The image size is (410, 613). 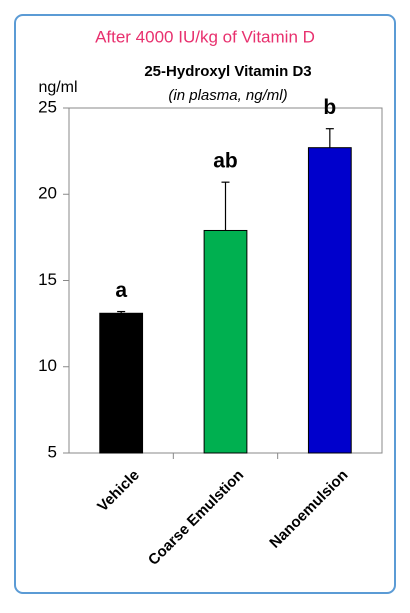 I want to click on y-tick-label: 25, so click(x=47, y=106).